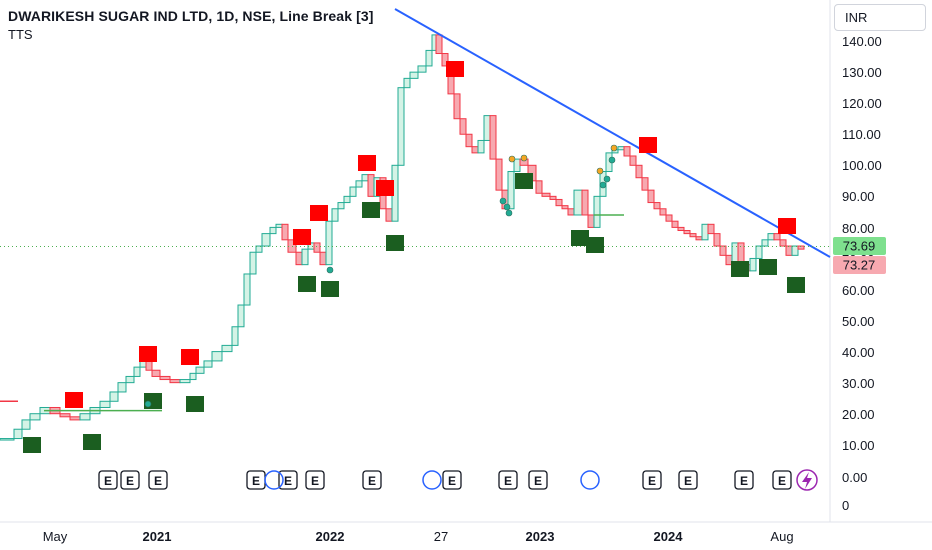 The height and width of the screenshot is (550, 932). I want to click on x-tick-label: 2021, so click(157, 536).